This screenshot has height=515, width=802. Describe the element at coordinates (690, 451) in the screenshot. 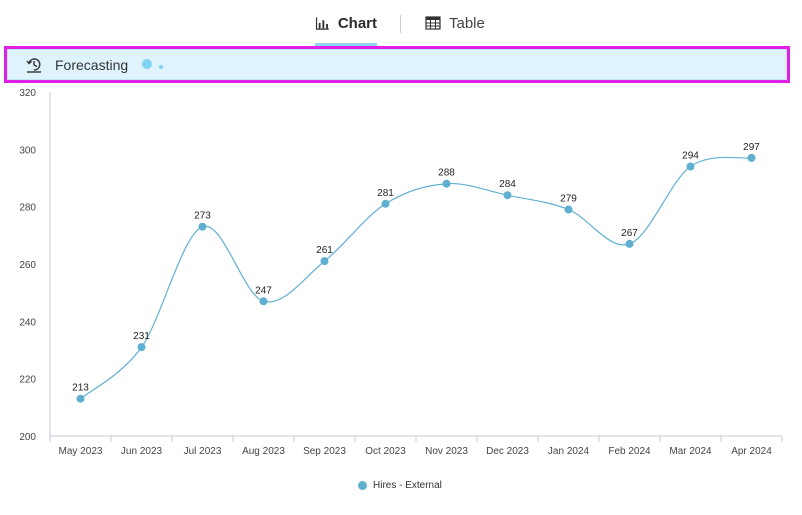

I see `x-tick-label: Mar 2024` at that location.